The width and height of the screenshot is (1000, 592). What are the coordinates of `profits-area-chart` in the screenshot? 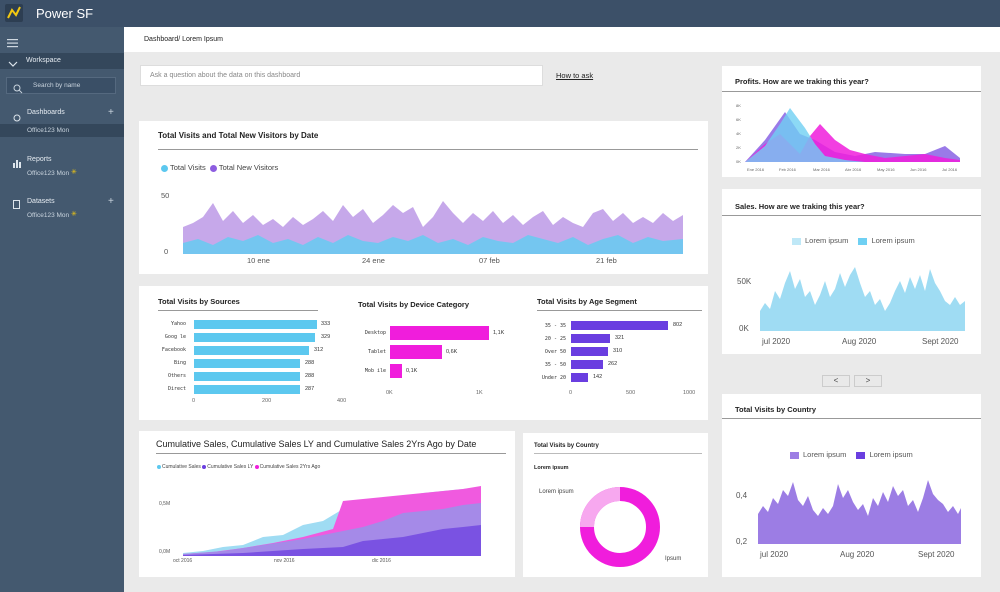 It's located at (852, 135).